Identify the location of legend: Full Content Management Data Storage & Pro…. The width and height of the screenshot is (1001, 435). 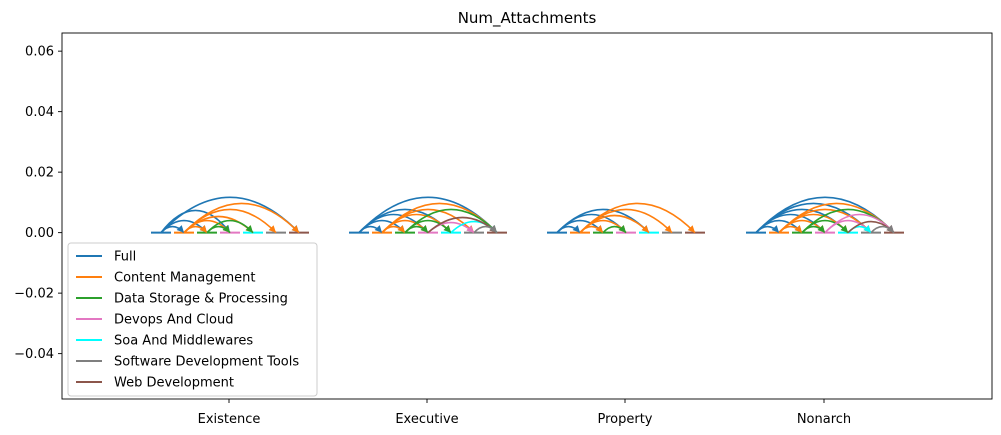
(192, 319).